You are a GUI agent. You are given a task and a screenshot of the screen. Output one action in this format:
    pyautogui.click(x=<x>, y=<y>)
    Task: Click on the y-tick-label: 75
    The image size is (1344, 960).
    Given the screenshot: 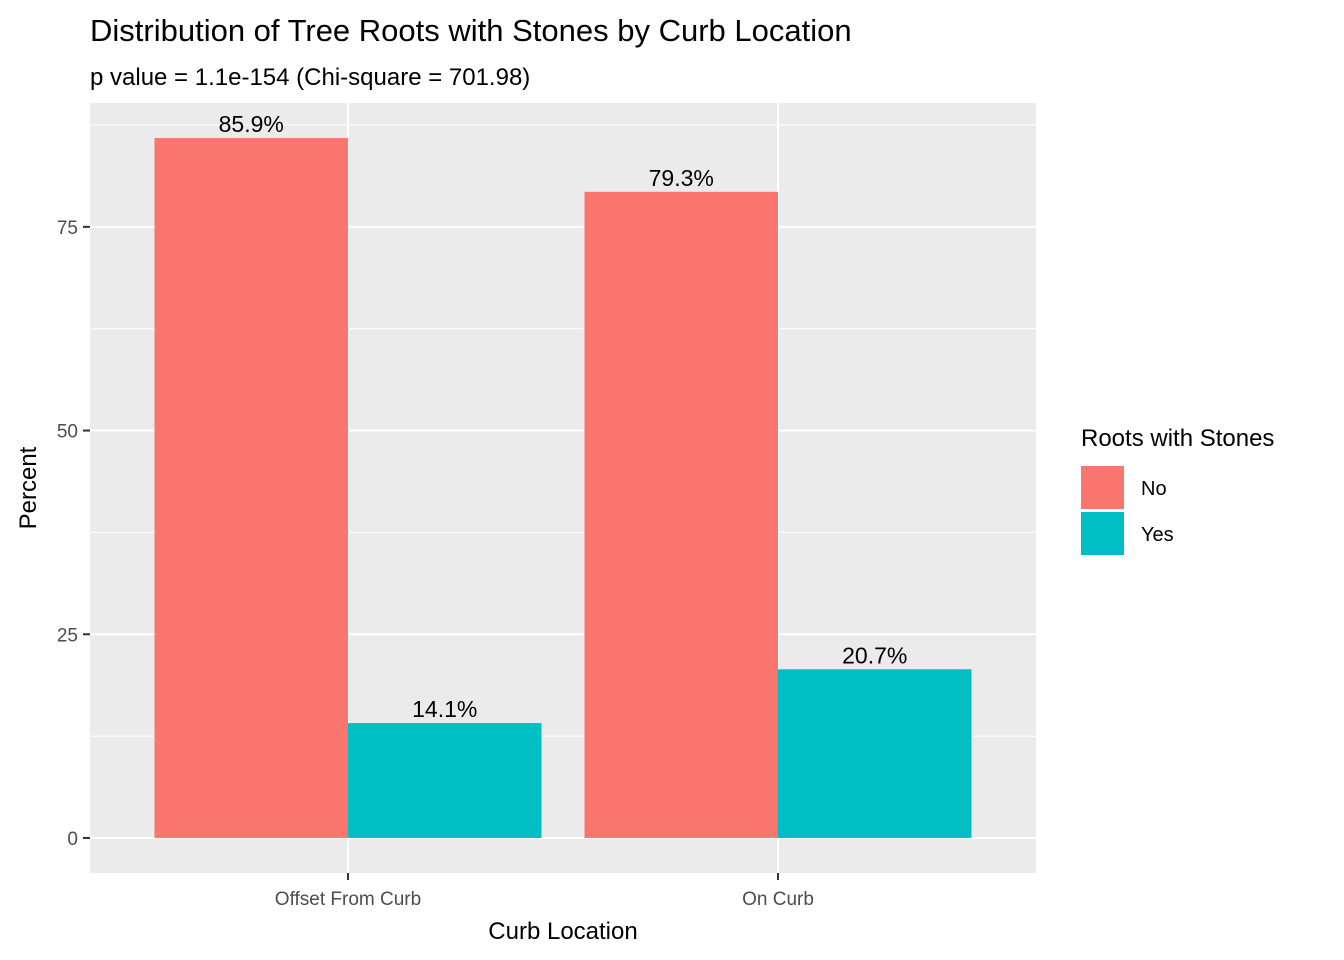 What is the action you would take?
    pyautogui.click(x=67, y=228)
    